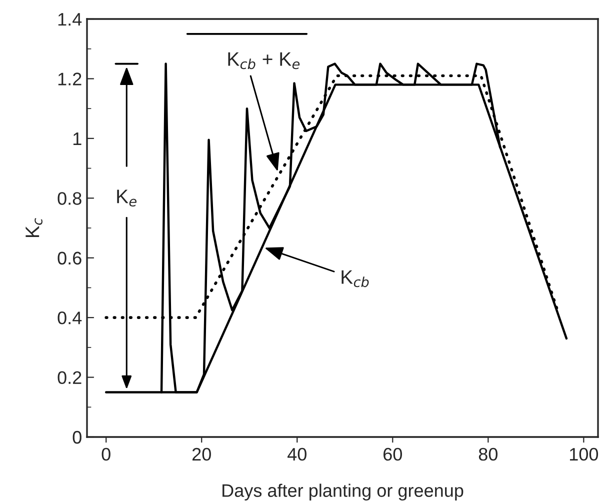  Describe the element at coordinates (393, 454) in the screenshot. I see `x-tick-label: 60` at that location.